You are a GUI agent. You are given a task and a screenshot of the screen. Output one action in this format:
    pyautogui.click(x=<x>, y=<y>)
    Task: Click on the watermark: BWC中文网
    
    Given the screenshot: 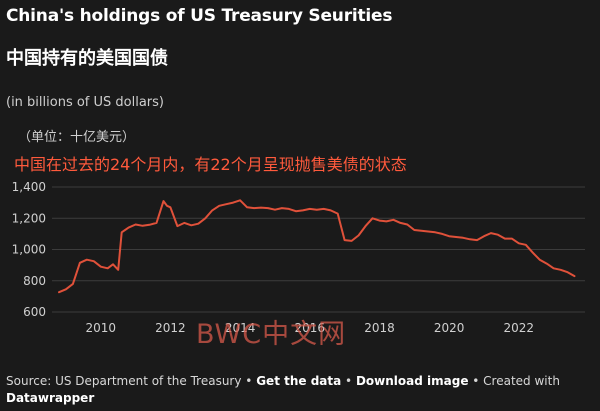 What is the action you would take?
    pyautogui.click(x=271, y=334)
    